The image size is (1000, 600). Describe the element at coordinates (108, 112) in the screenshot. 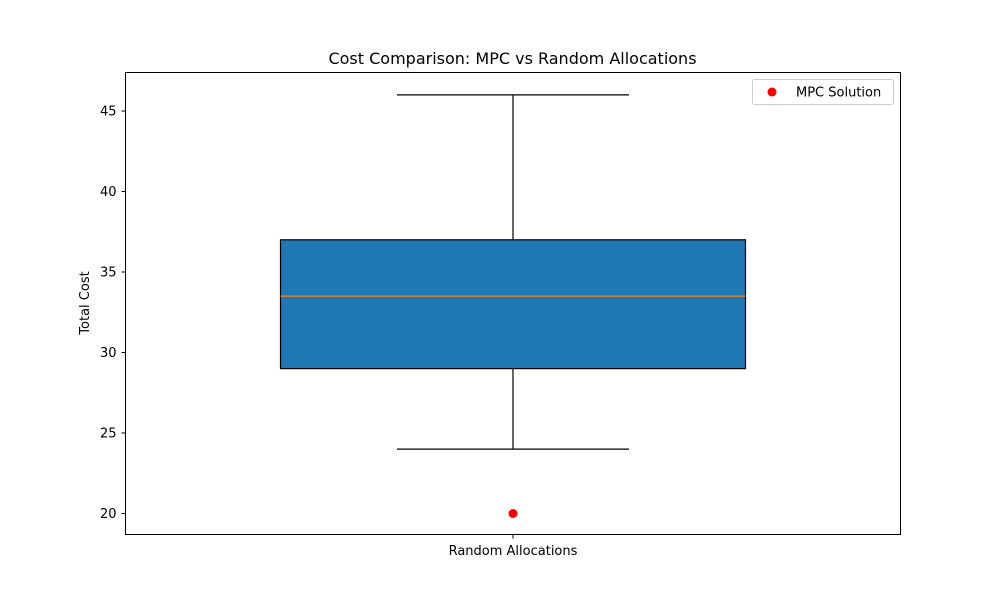

I see `y-tick-label-45: 45` at that location.